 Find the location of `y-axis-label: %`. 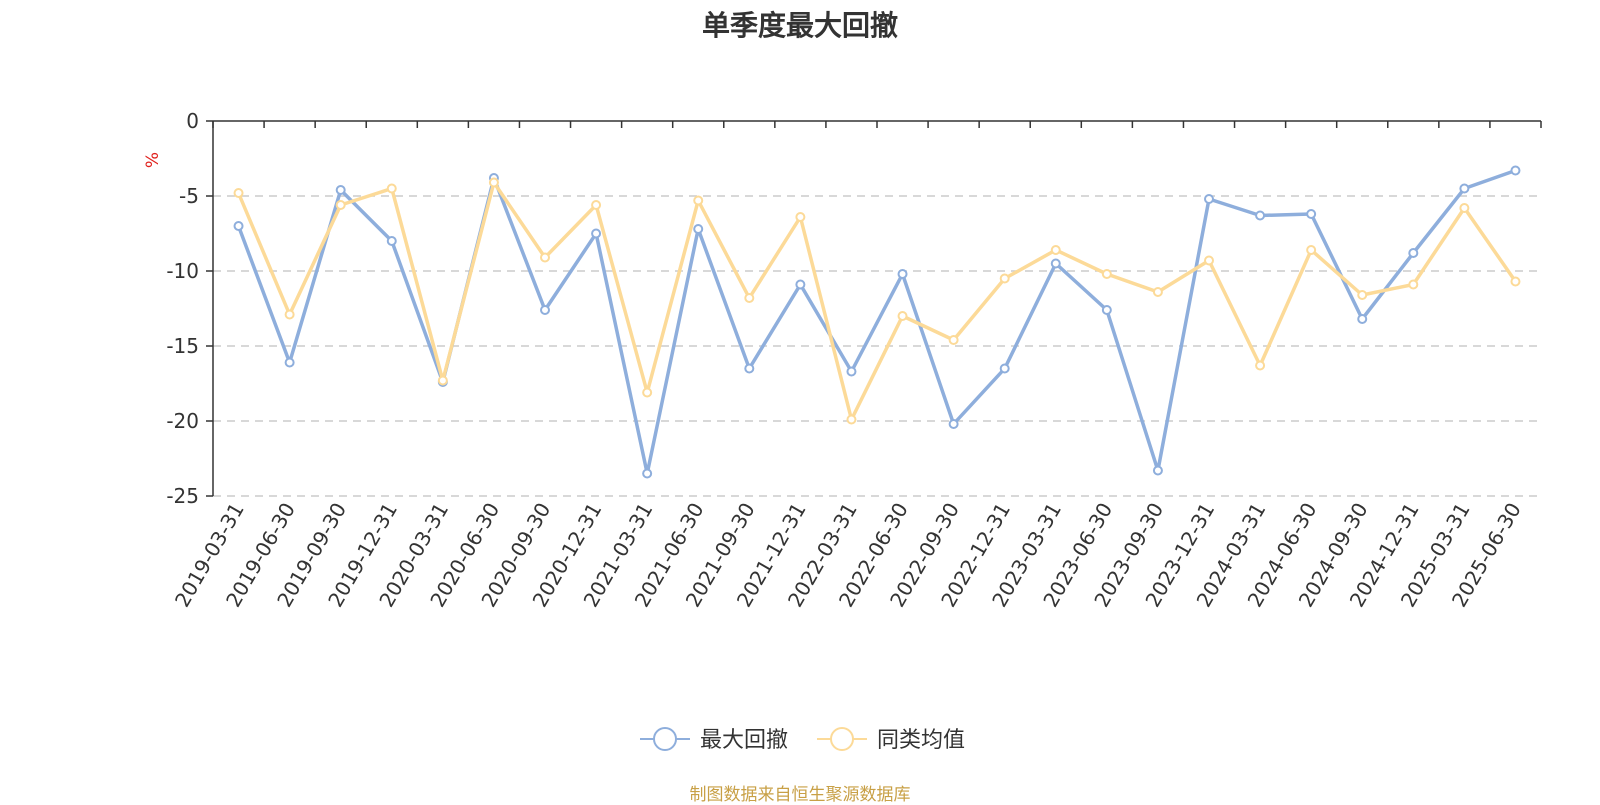

y-axis-label: % is located at coordinates (153, 160).